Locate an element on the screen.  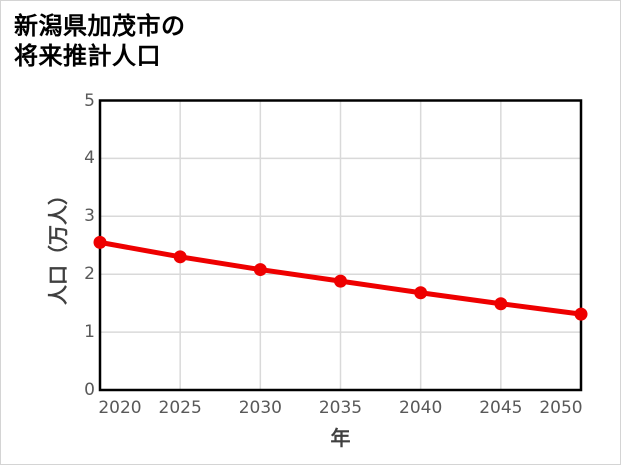
x-axis-title: 年 is located at coordinates (340, 438).